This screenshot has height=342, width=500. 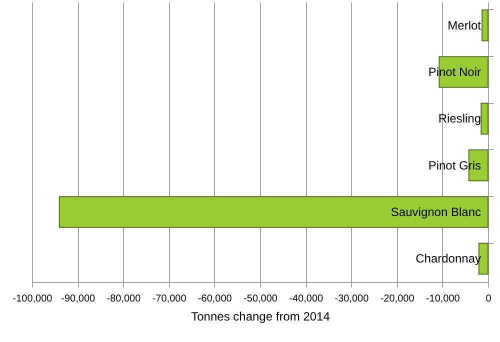 What do you see at coordinates (489, 299) in the screenshot?
I see `x-tick-label: 0` at bounding box center [489, 299].